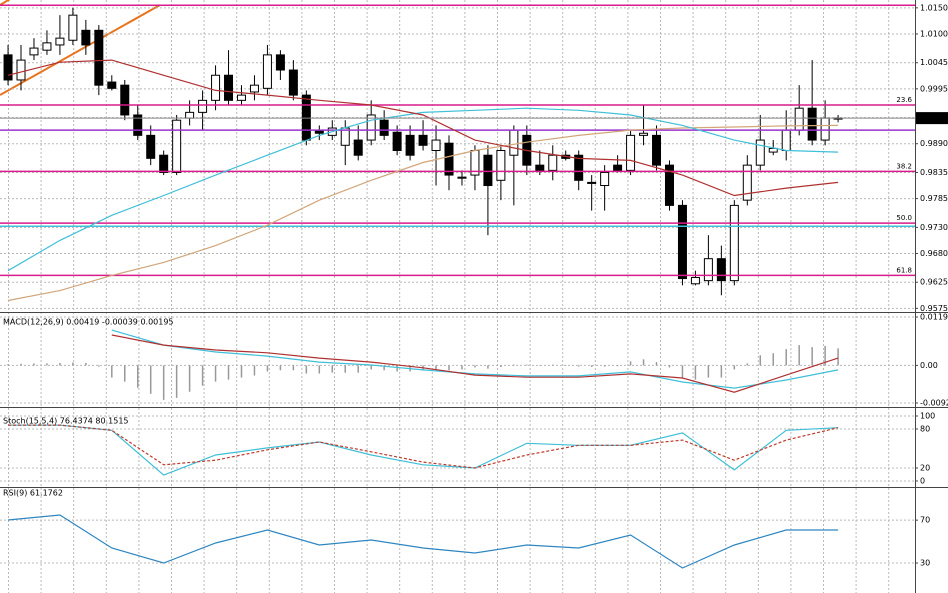 The width and height of the screenshot is (948, 593). Describe the element at coordinates (934, 403) in the screenshot. I see `y-tick-label: -0.00927` at that location.